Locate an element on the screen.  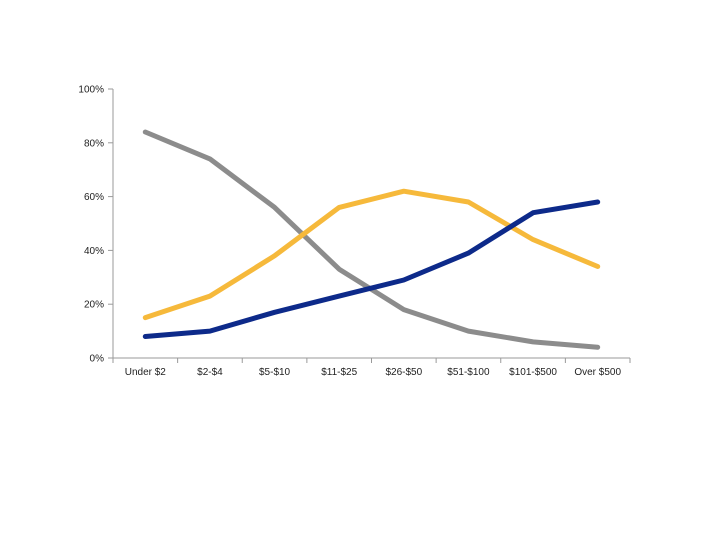
x-tick-label: $101-$500 is located at coordinates (533, 372).